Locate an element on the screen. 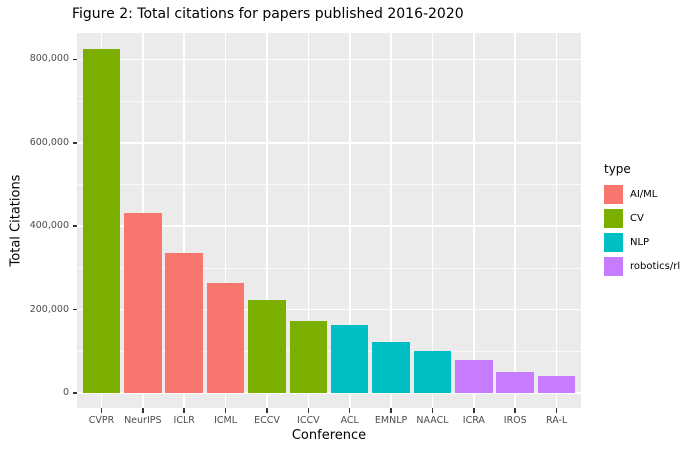 This screenshot has height=455, width=700. bar-icml is located at coordinates (225, 337).